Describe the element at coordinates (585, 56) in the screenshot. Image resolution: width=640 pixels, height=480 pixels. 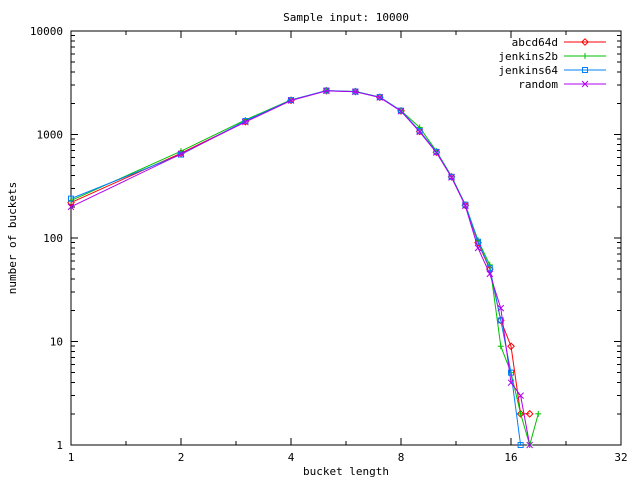
I see `legend-marker-jenkins2b` at that location.